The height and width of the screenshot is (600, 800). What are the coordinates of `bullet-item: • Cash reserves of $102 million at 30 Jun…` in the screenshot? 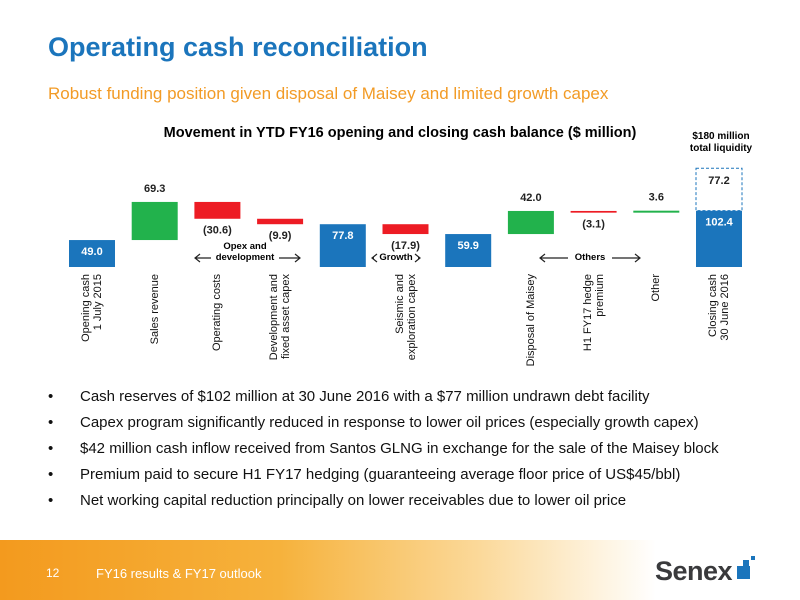 It's located at (383, 399).